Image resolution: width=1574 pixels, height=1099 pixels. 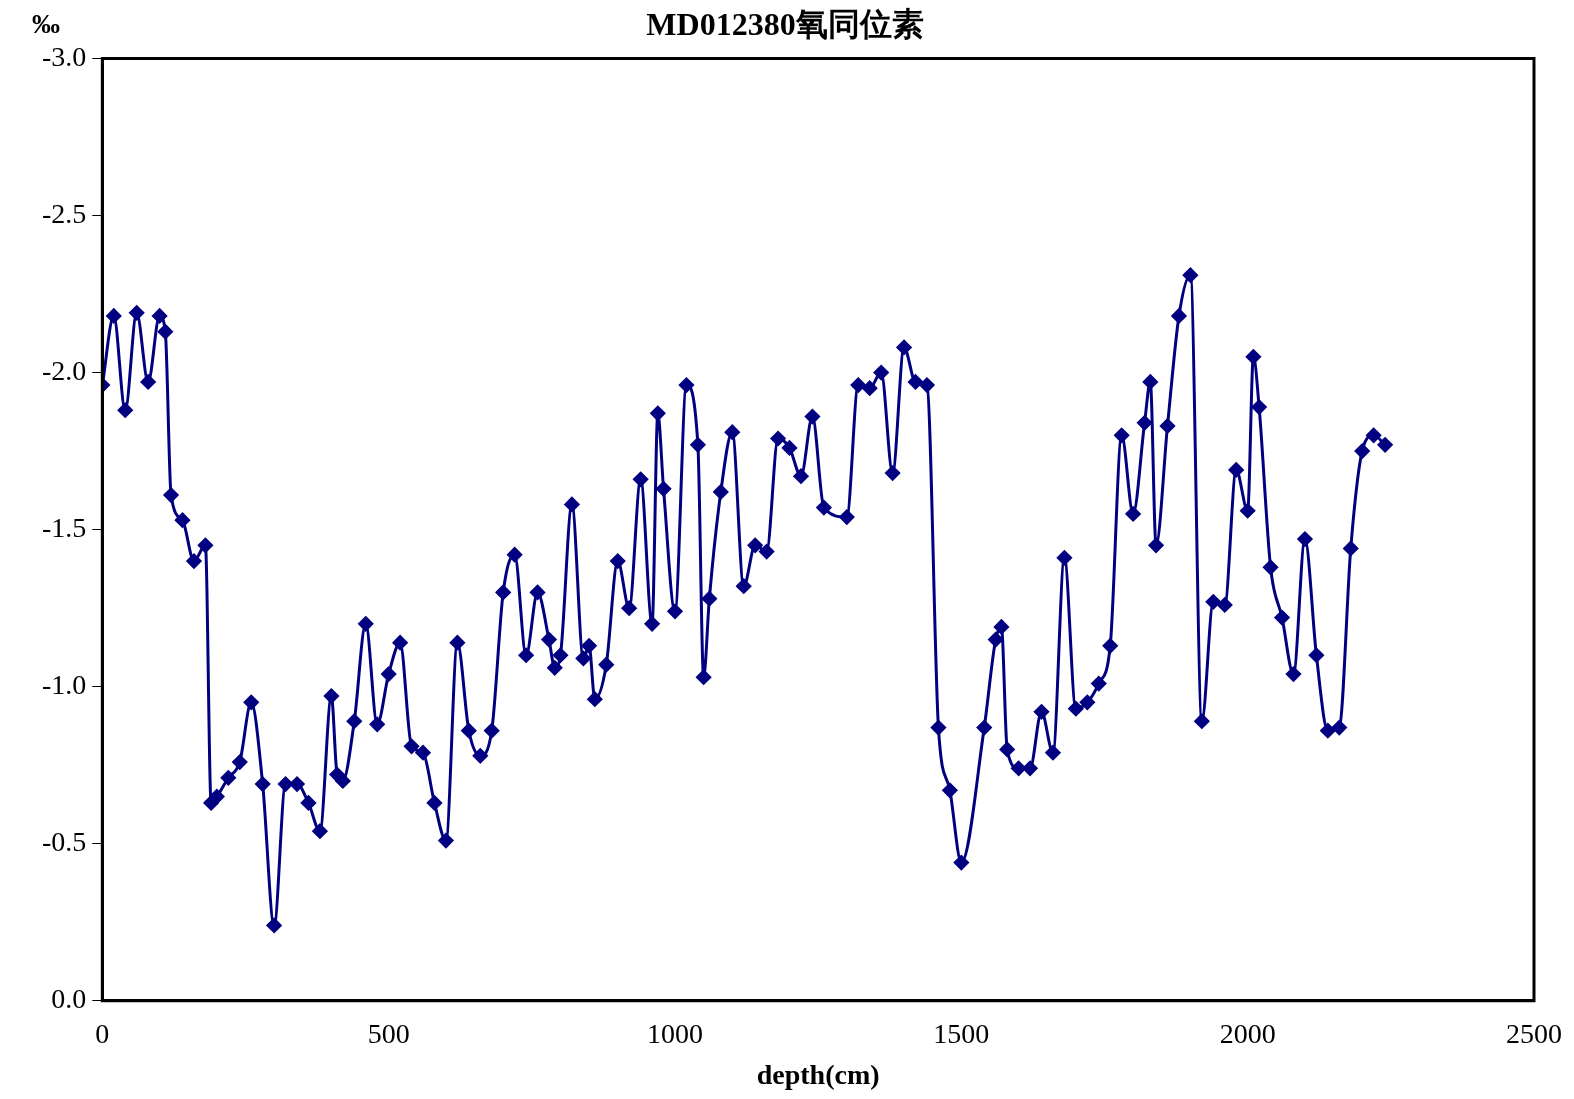 I want to click on x-tick-label: 1000, so click(x=674, y=1033).